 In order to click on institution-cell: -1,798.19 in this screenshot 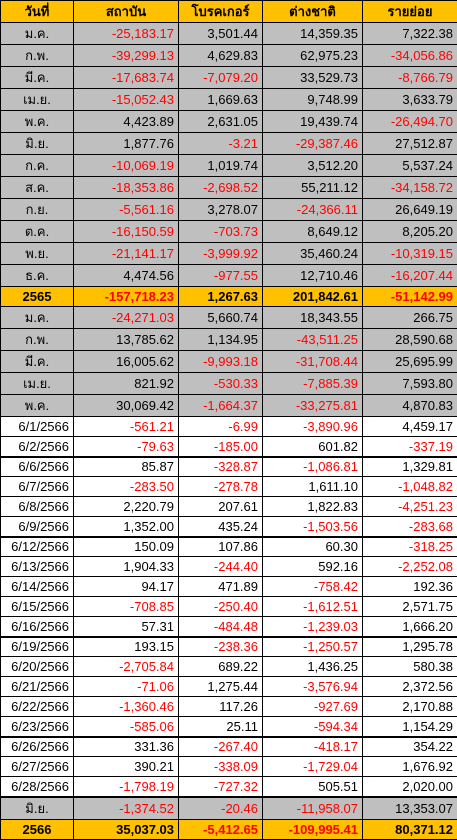, I will do `click(126, 787)`.